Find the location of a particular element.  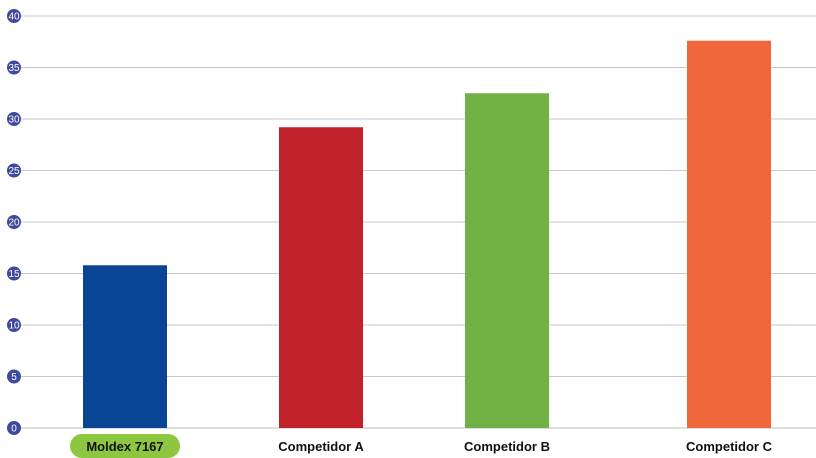

category-highlight-pill is located at coordinates (125, 446).